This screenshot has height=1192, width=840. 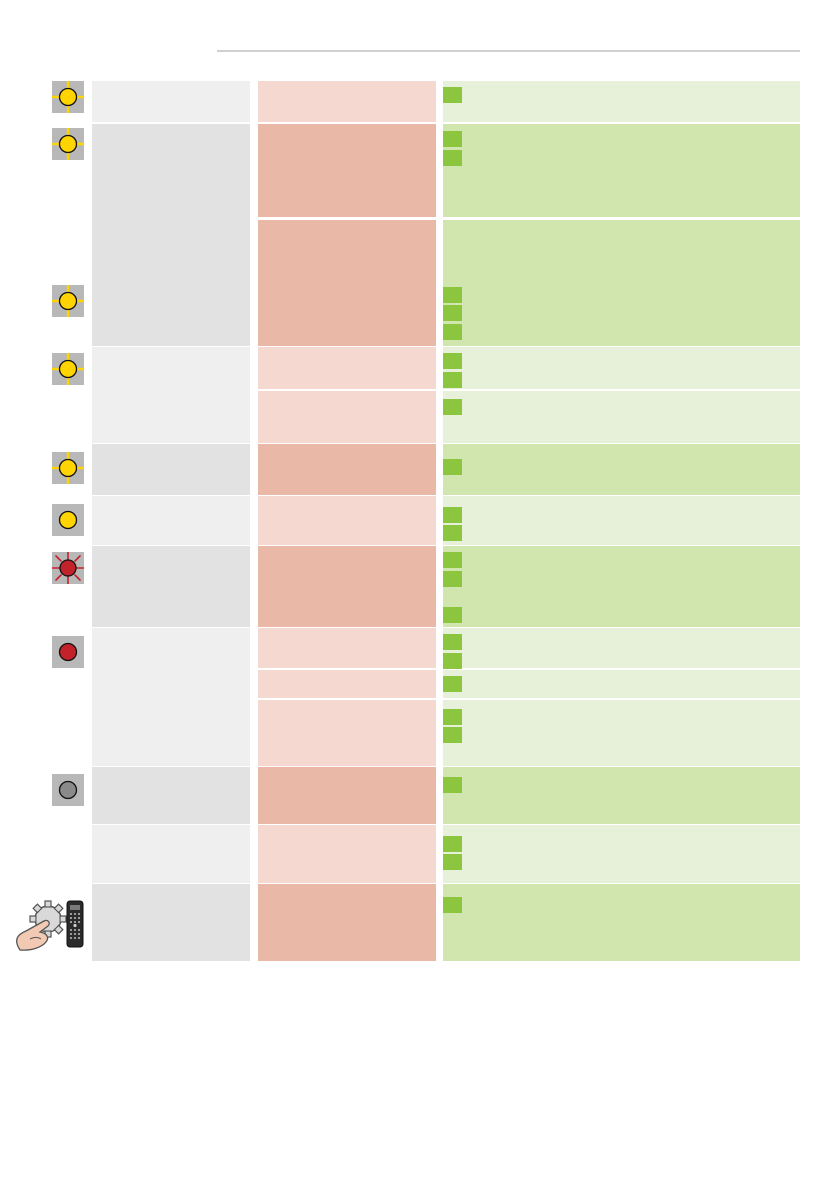 What do you see at coordinates (68, 790) in the screenshot?
I see `led-grey-off-icon` at bounding box center [68, 790].